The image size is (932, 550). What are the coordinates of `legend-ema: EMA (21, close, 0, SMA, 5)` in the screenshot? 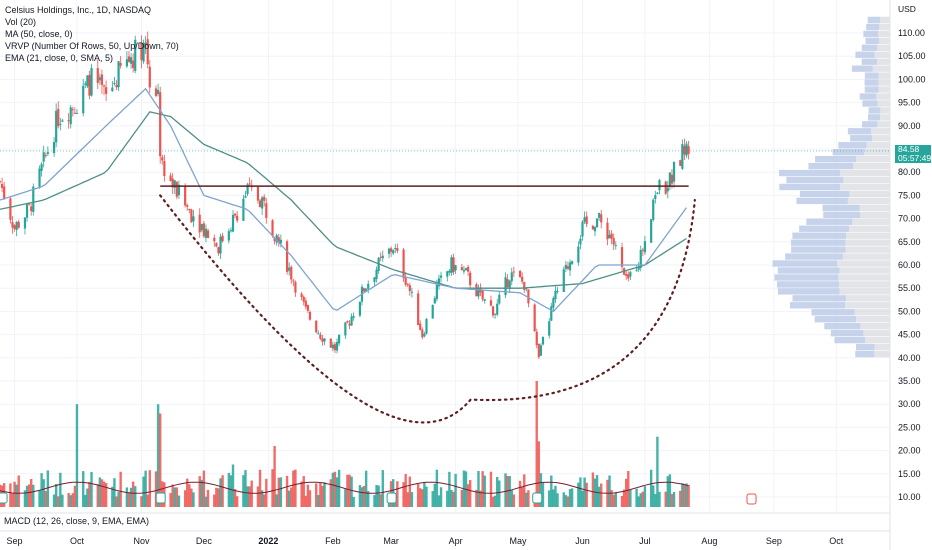 It's located at (59, 58).